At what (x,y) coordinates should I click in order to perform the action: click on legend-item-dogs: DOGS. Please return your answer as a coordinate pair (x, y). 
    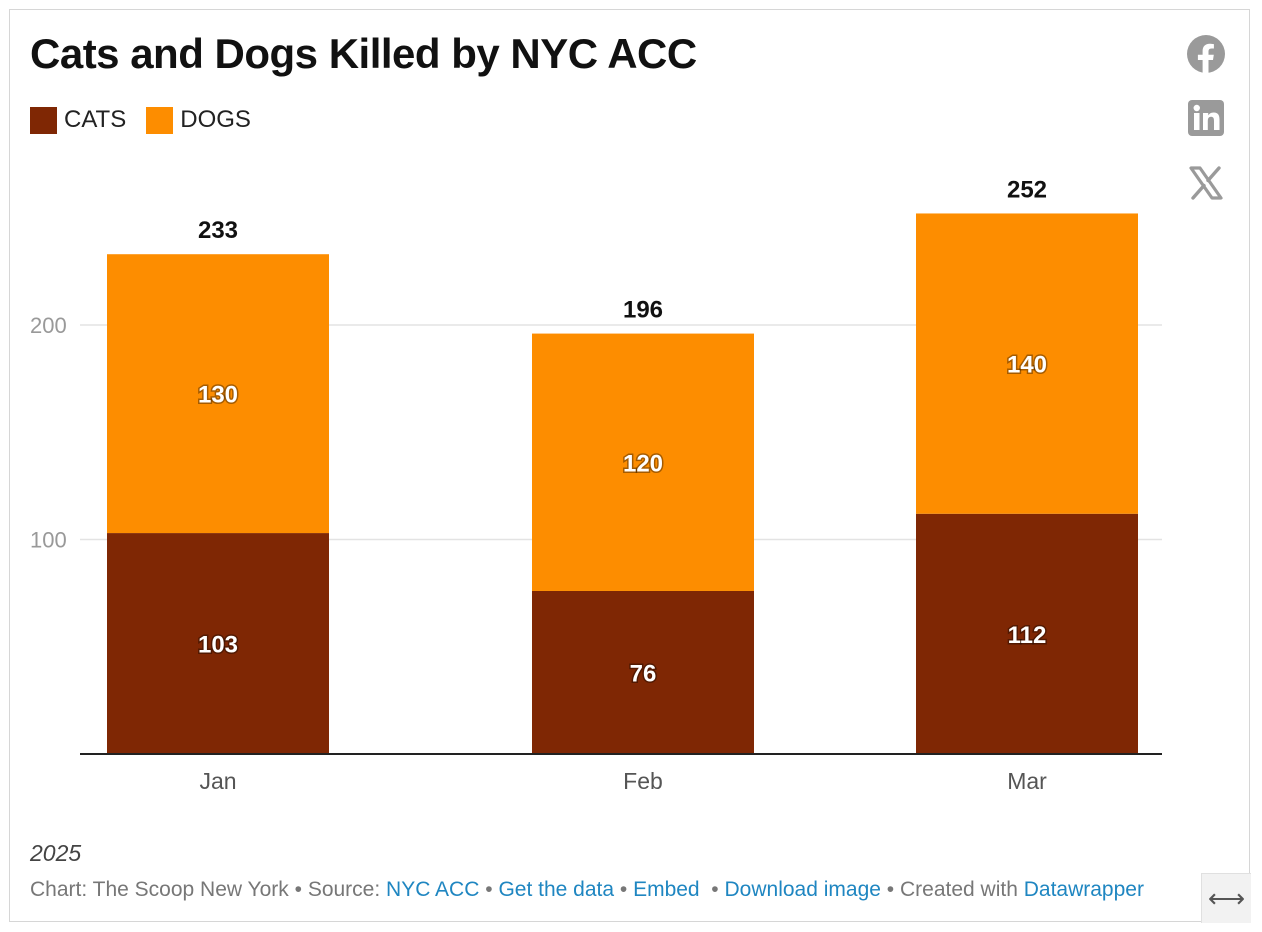
    Looking at the image, I should click on (198, 120).